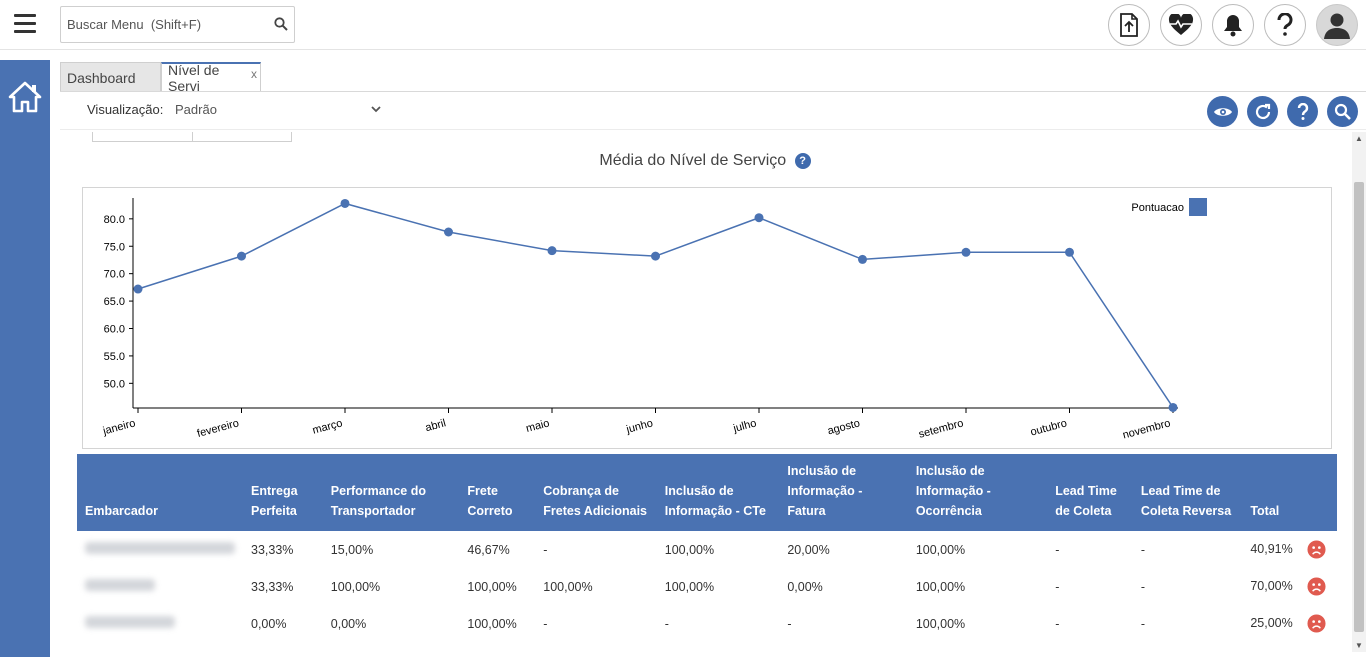  I want to click on x-tick-label: outubro, so click(1048, 427).